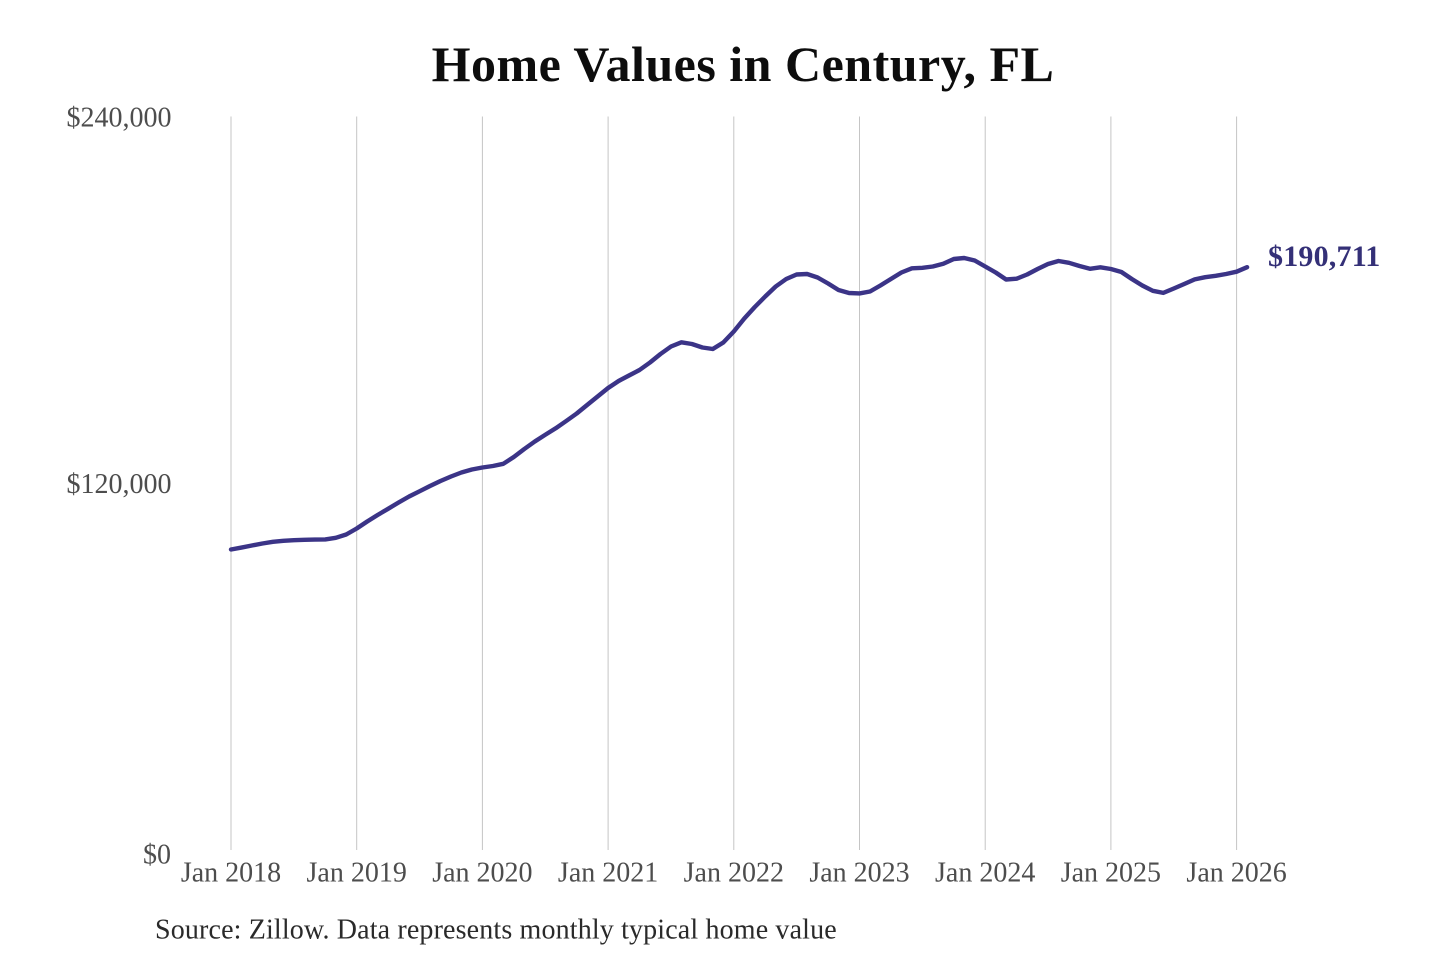  Describe the element at coordinates (743, 64) in the screenshot. I see `svg-text: Home Values in Century, FL` at that location.